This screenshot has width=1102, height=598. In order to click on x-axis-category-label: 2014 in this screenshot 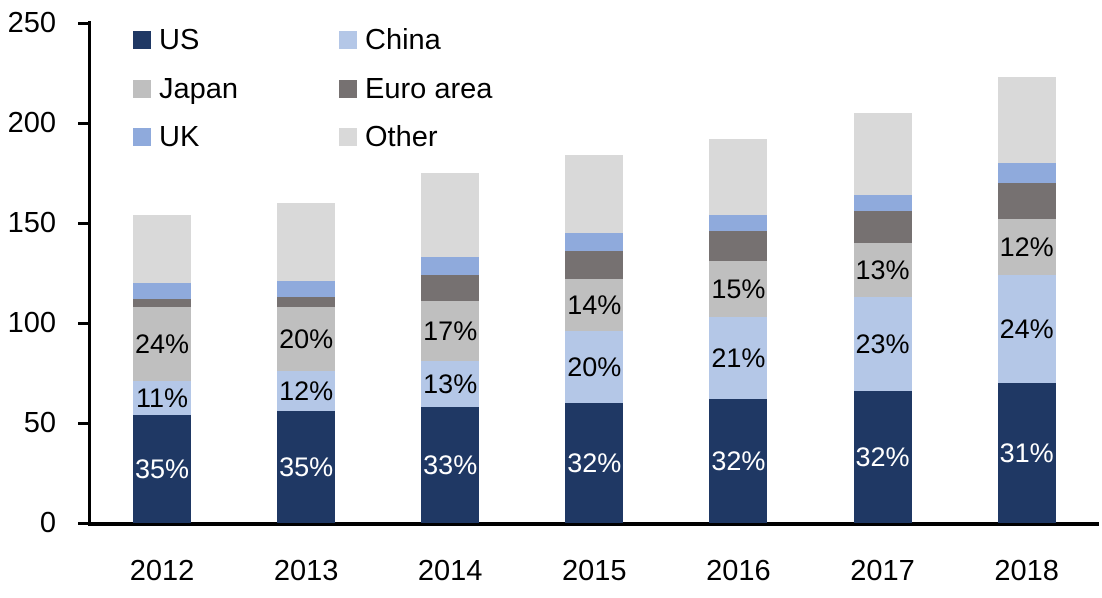, I will do `click(450, 571)`.